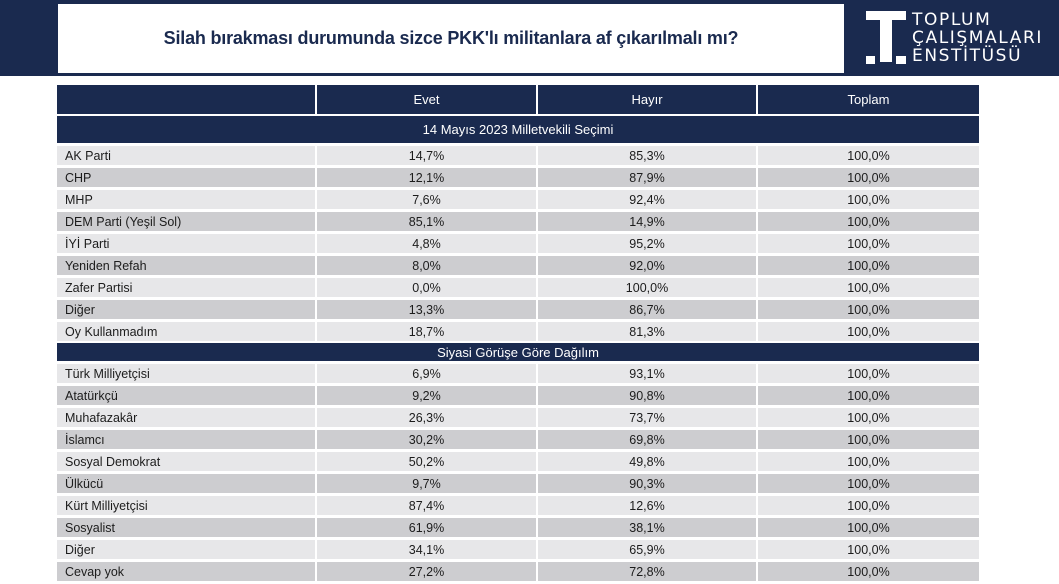 Image resolution: width=1059 pixels, height=584 pixels. Describe the element at coordinates (427, 394) in the screenshot. I see `cell-evet: 9,2%` at that location.